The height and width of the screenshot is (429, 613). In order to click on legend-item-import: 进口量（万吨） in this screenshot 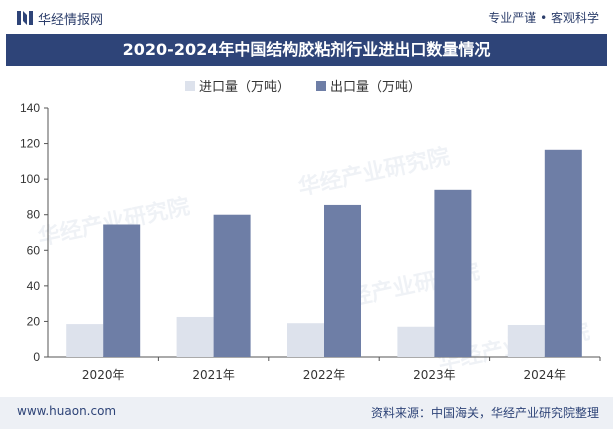, I will do `click(237, 85)`.